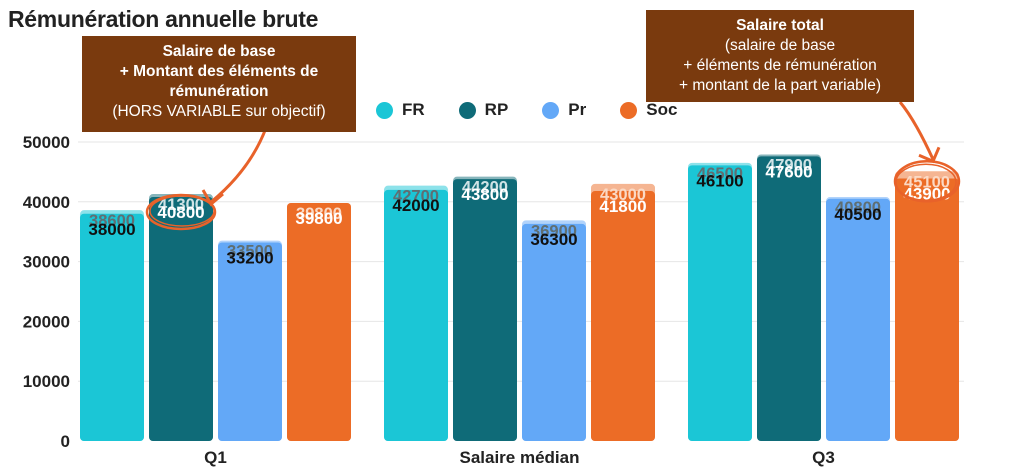 Image resolution: width=1011 pixels, height=472 pixels. What do you see at coordinates (623, 195) in the screenshot?
I see `data-label-total-soc-salaire-median: 43000` at bounding box center [623, 195].